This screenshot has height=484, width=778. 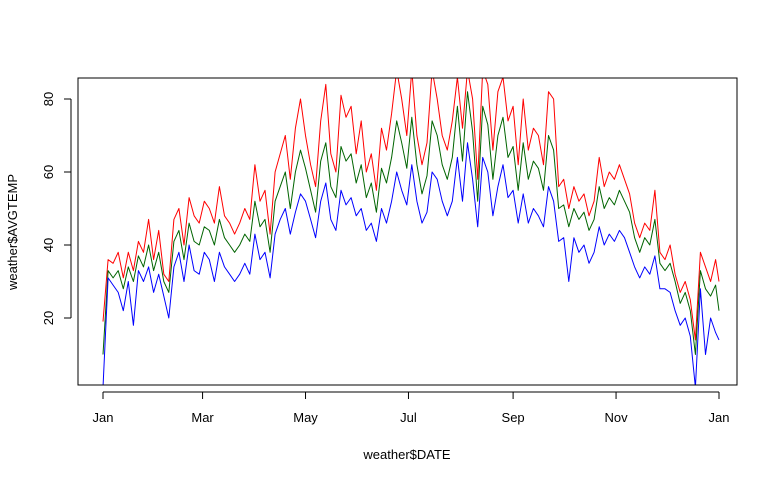 I want to click on y-axis: 20 40 60 80, so click(x=56, y=208).